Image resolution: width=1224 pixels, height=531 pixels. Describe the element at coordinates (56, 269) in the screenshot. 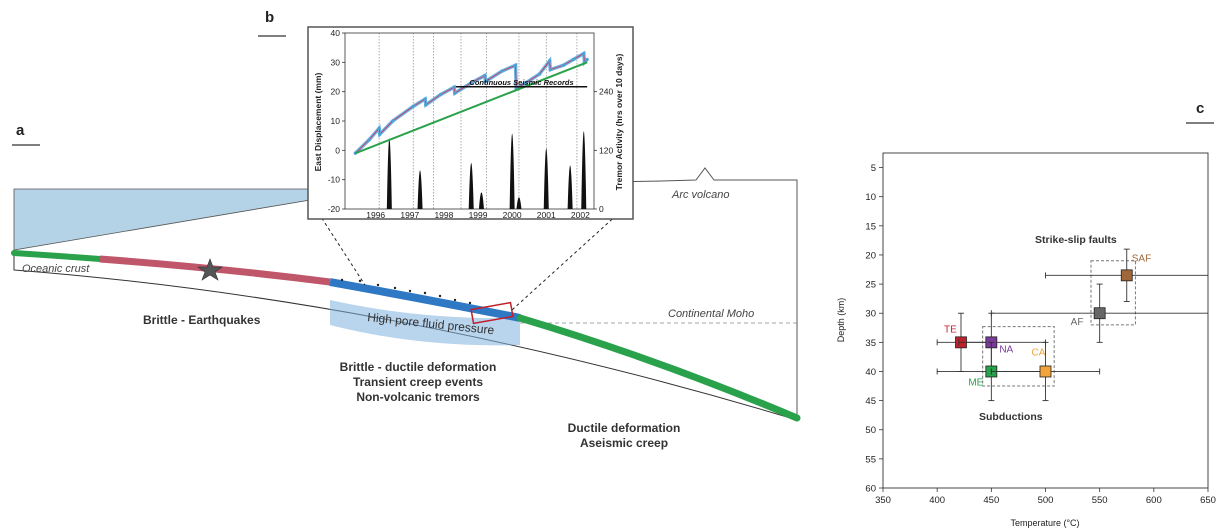

I see `label-oceanic-crust: Oceanic crust` at that location.